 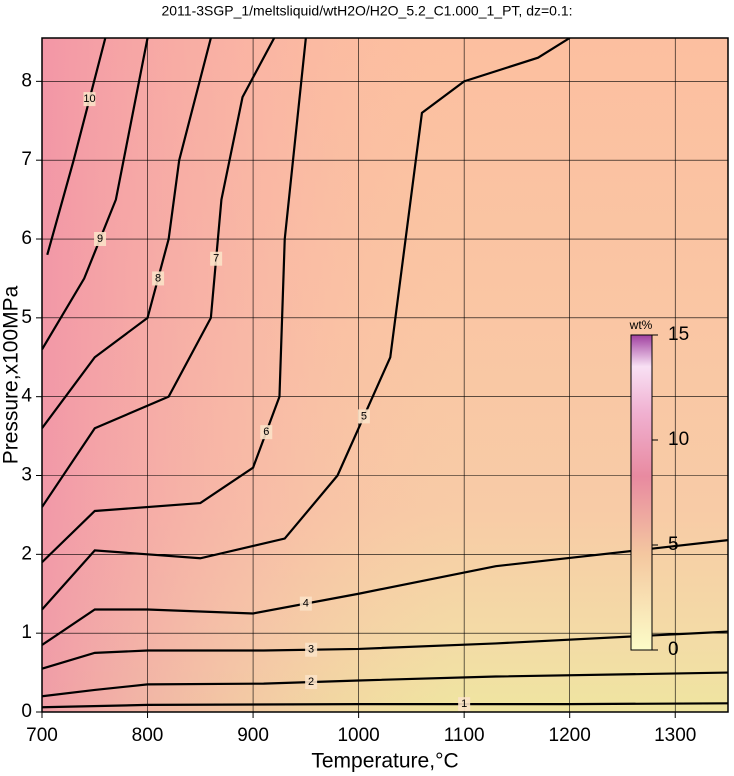 I want to click on contour-label: 5, so click(x=364, y=416).